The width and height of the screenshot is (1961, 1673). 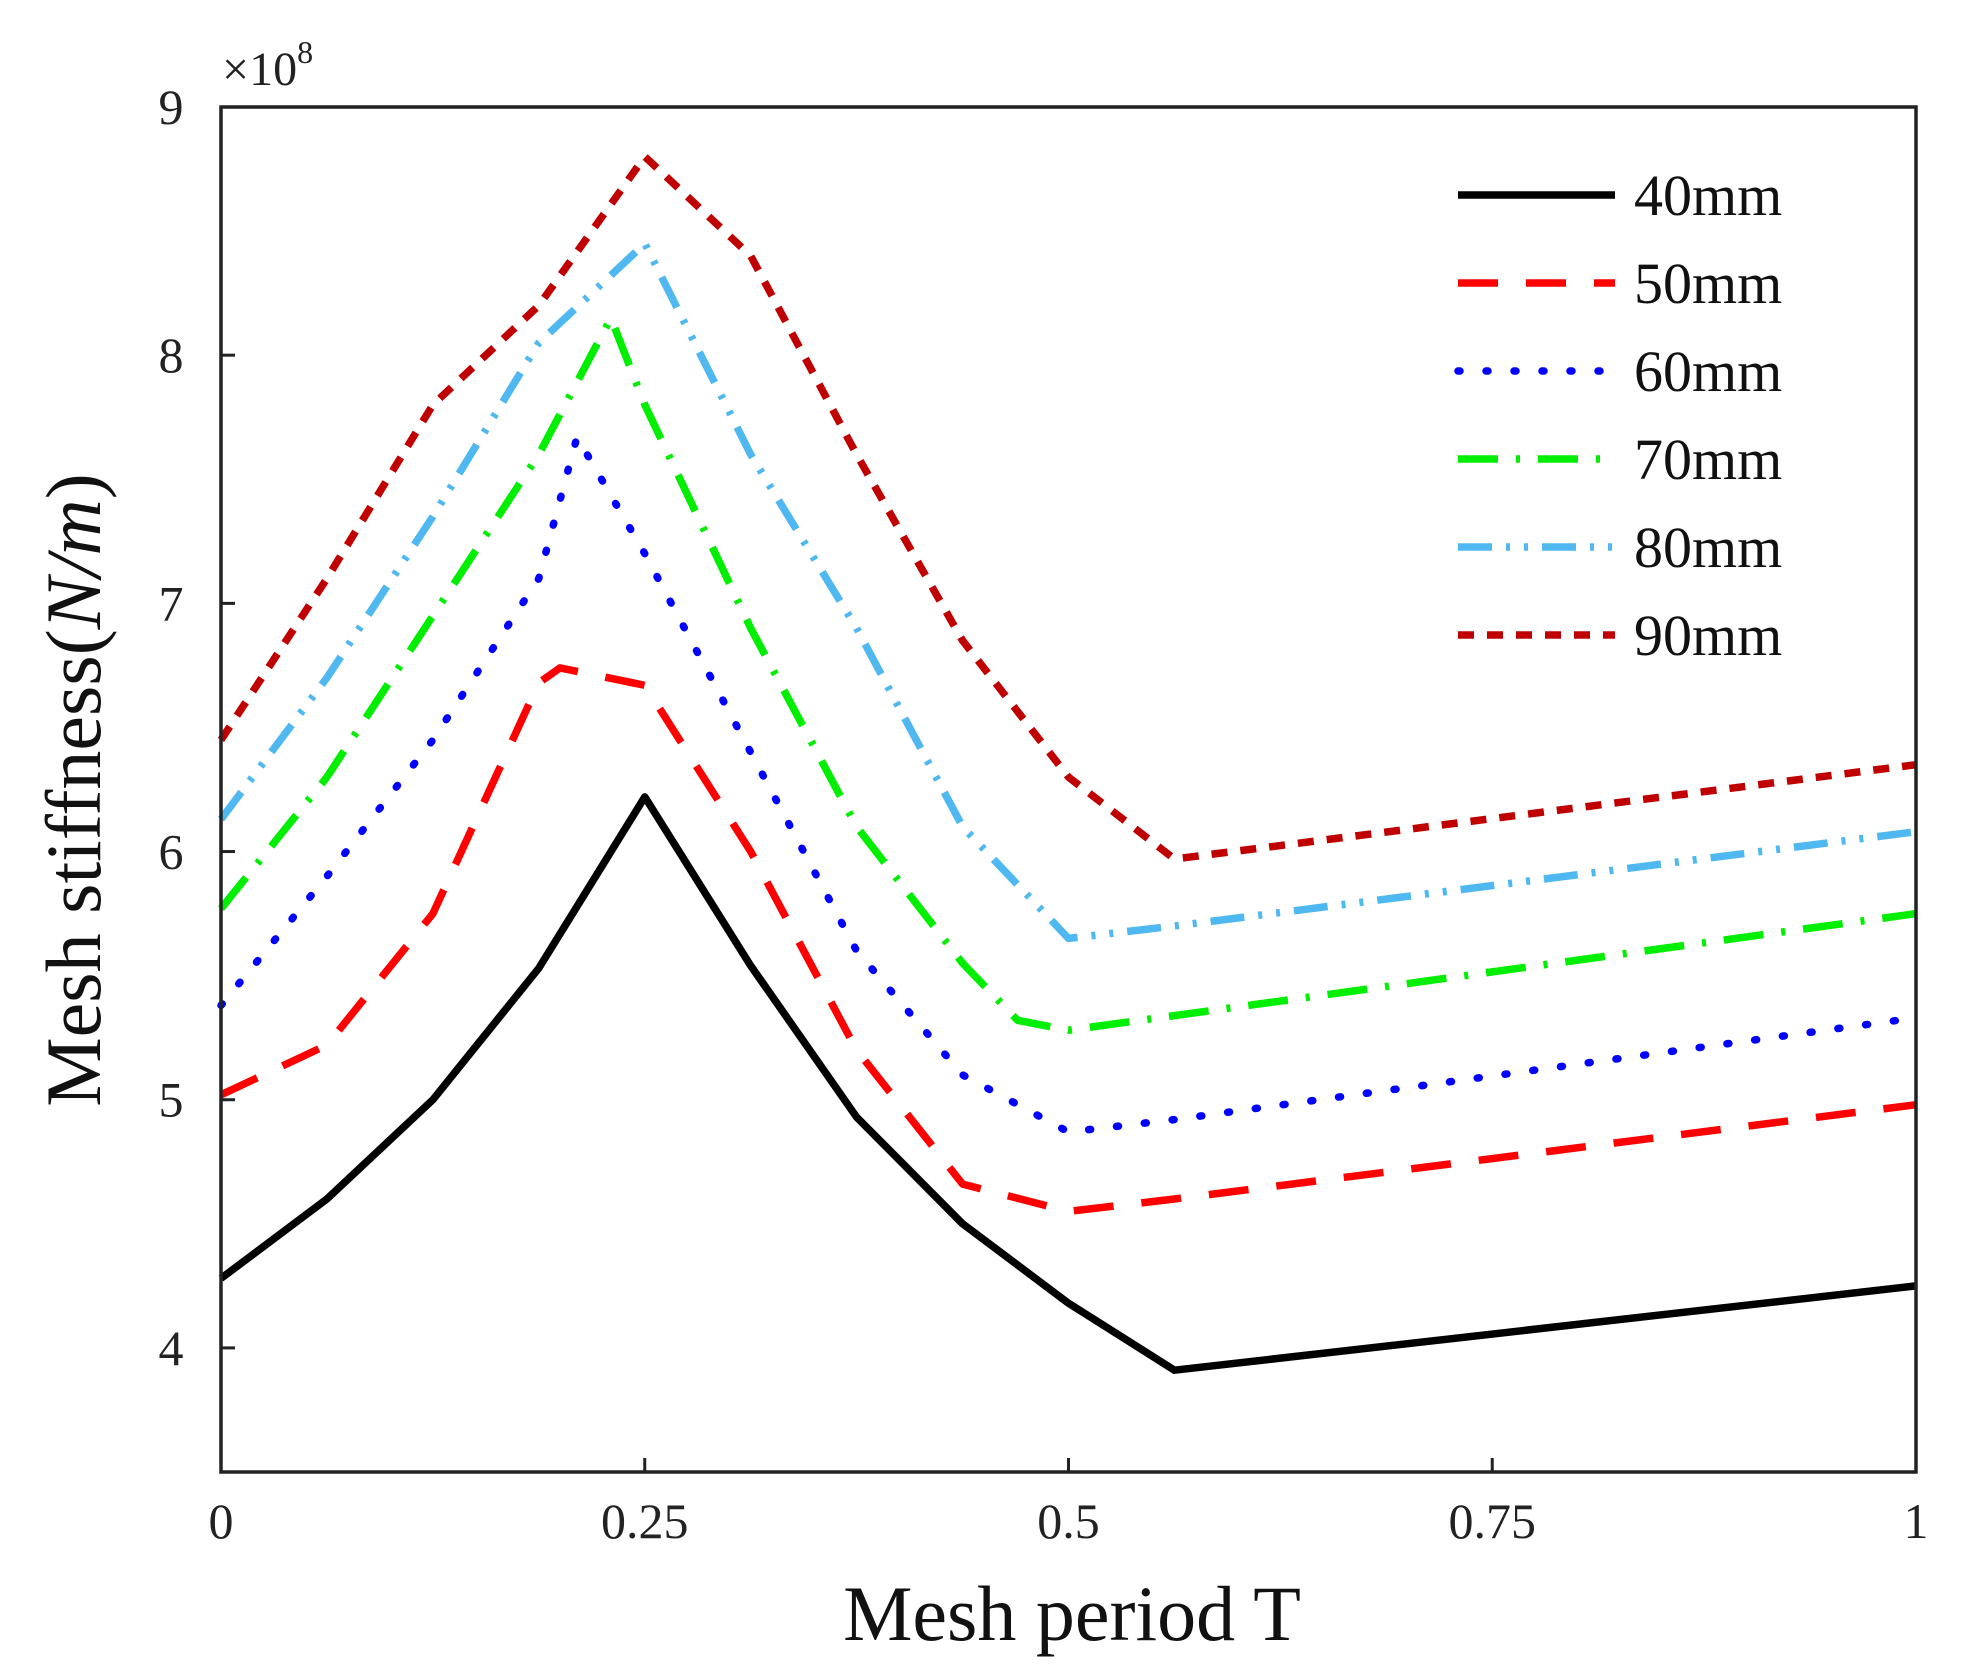 I want to click on y-tick-label: 7, so click(x=171, y=603).